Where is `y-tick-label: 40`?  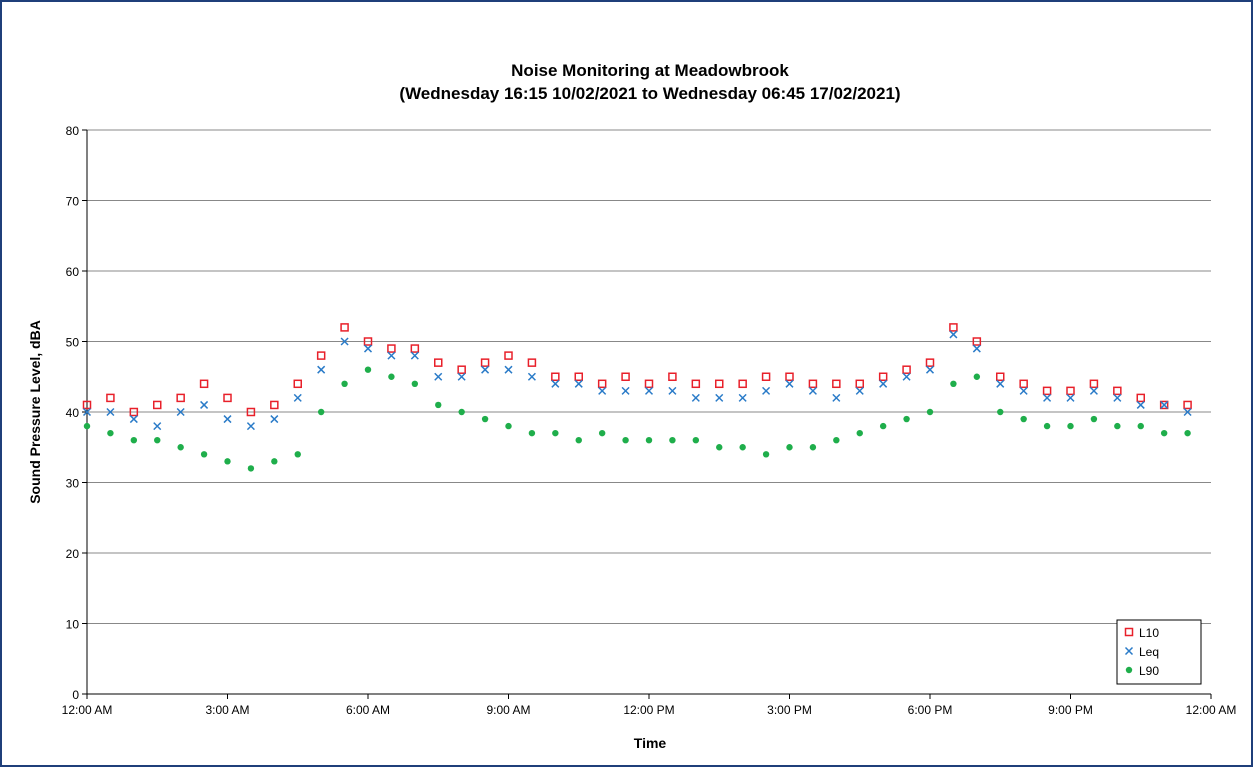 y-tick-label: 40 is located at coordinates (73, 413).